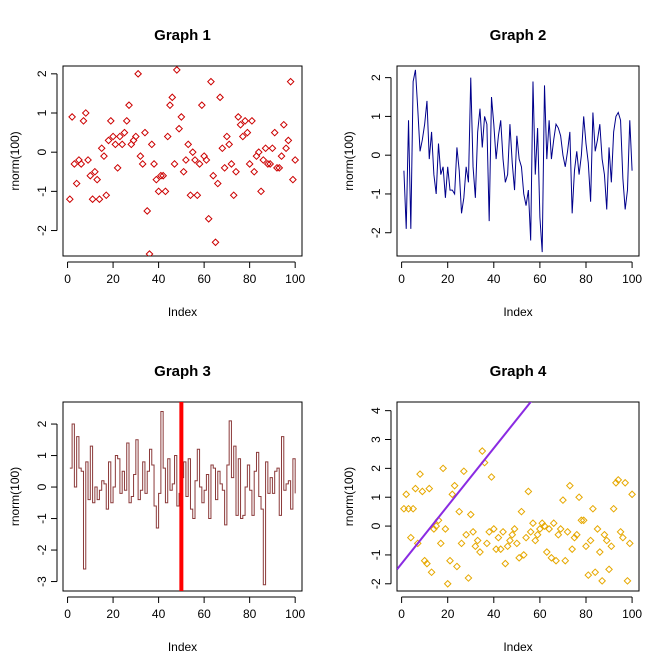  Describe the element at coordinates (376, 116) in the screenshot. I see `y-tick-label: 1` at that location.